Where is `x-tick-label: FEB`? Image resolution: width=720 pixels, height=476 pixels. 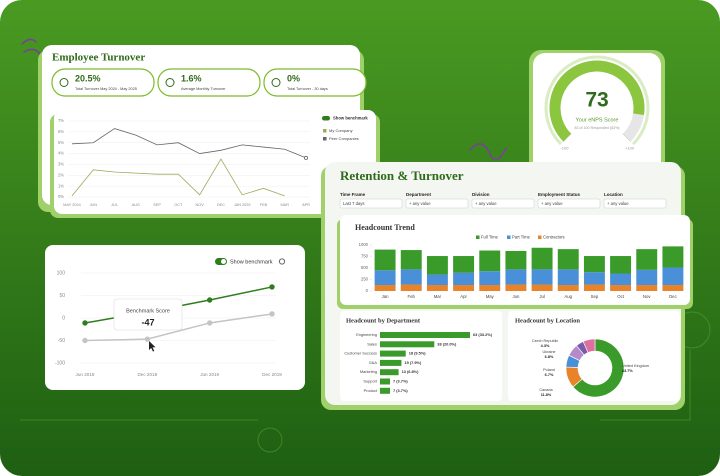
x-tick-label: FEB is located at coordinates (264, 205).